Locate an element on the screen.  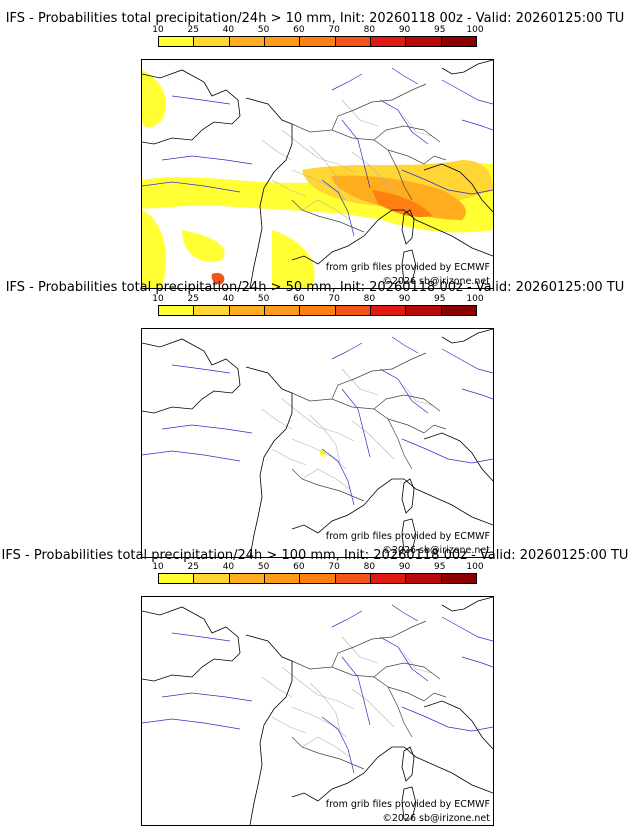
colorbar-tick-label: 95 is located at coordinates (440, 567).